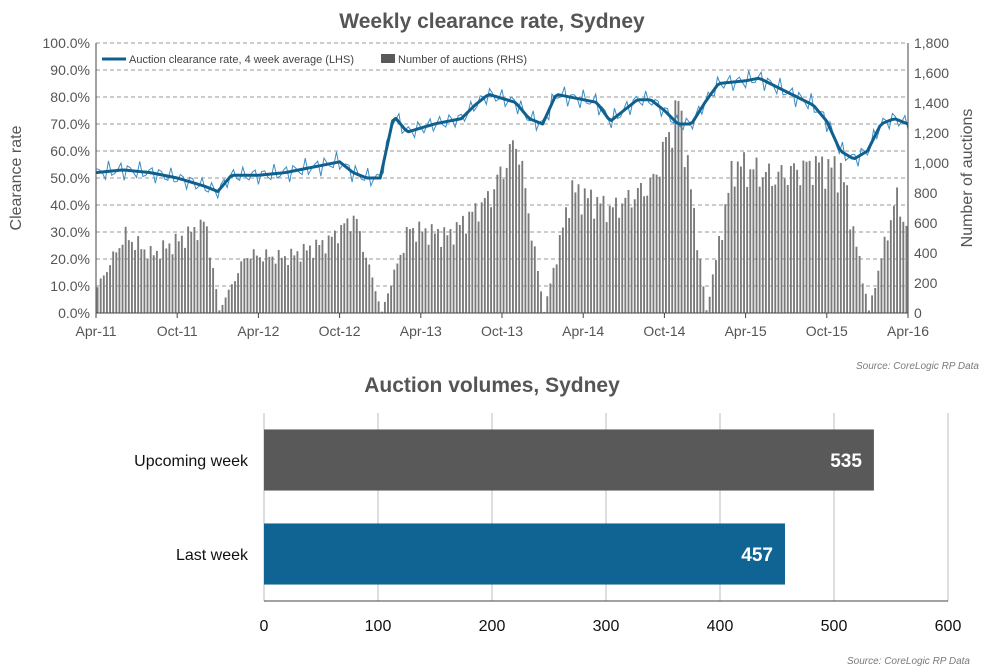 The image size is (983, 671). Describe the element at coordinates (846, 461) in the screenshot. I see `value-label: 535` at that location.